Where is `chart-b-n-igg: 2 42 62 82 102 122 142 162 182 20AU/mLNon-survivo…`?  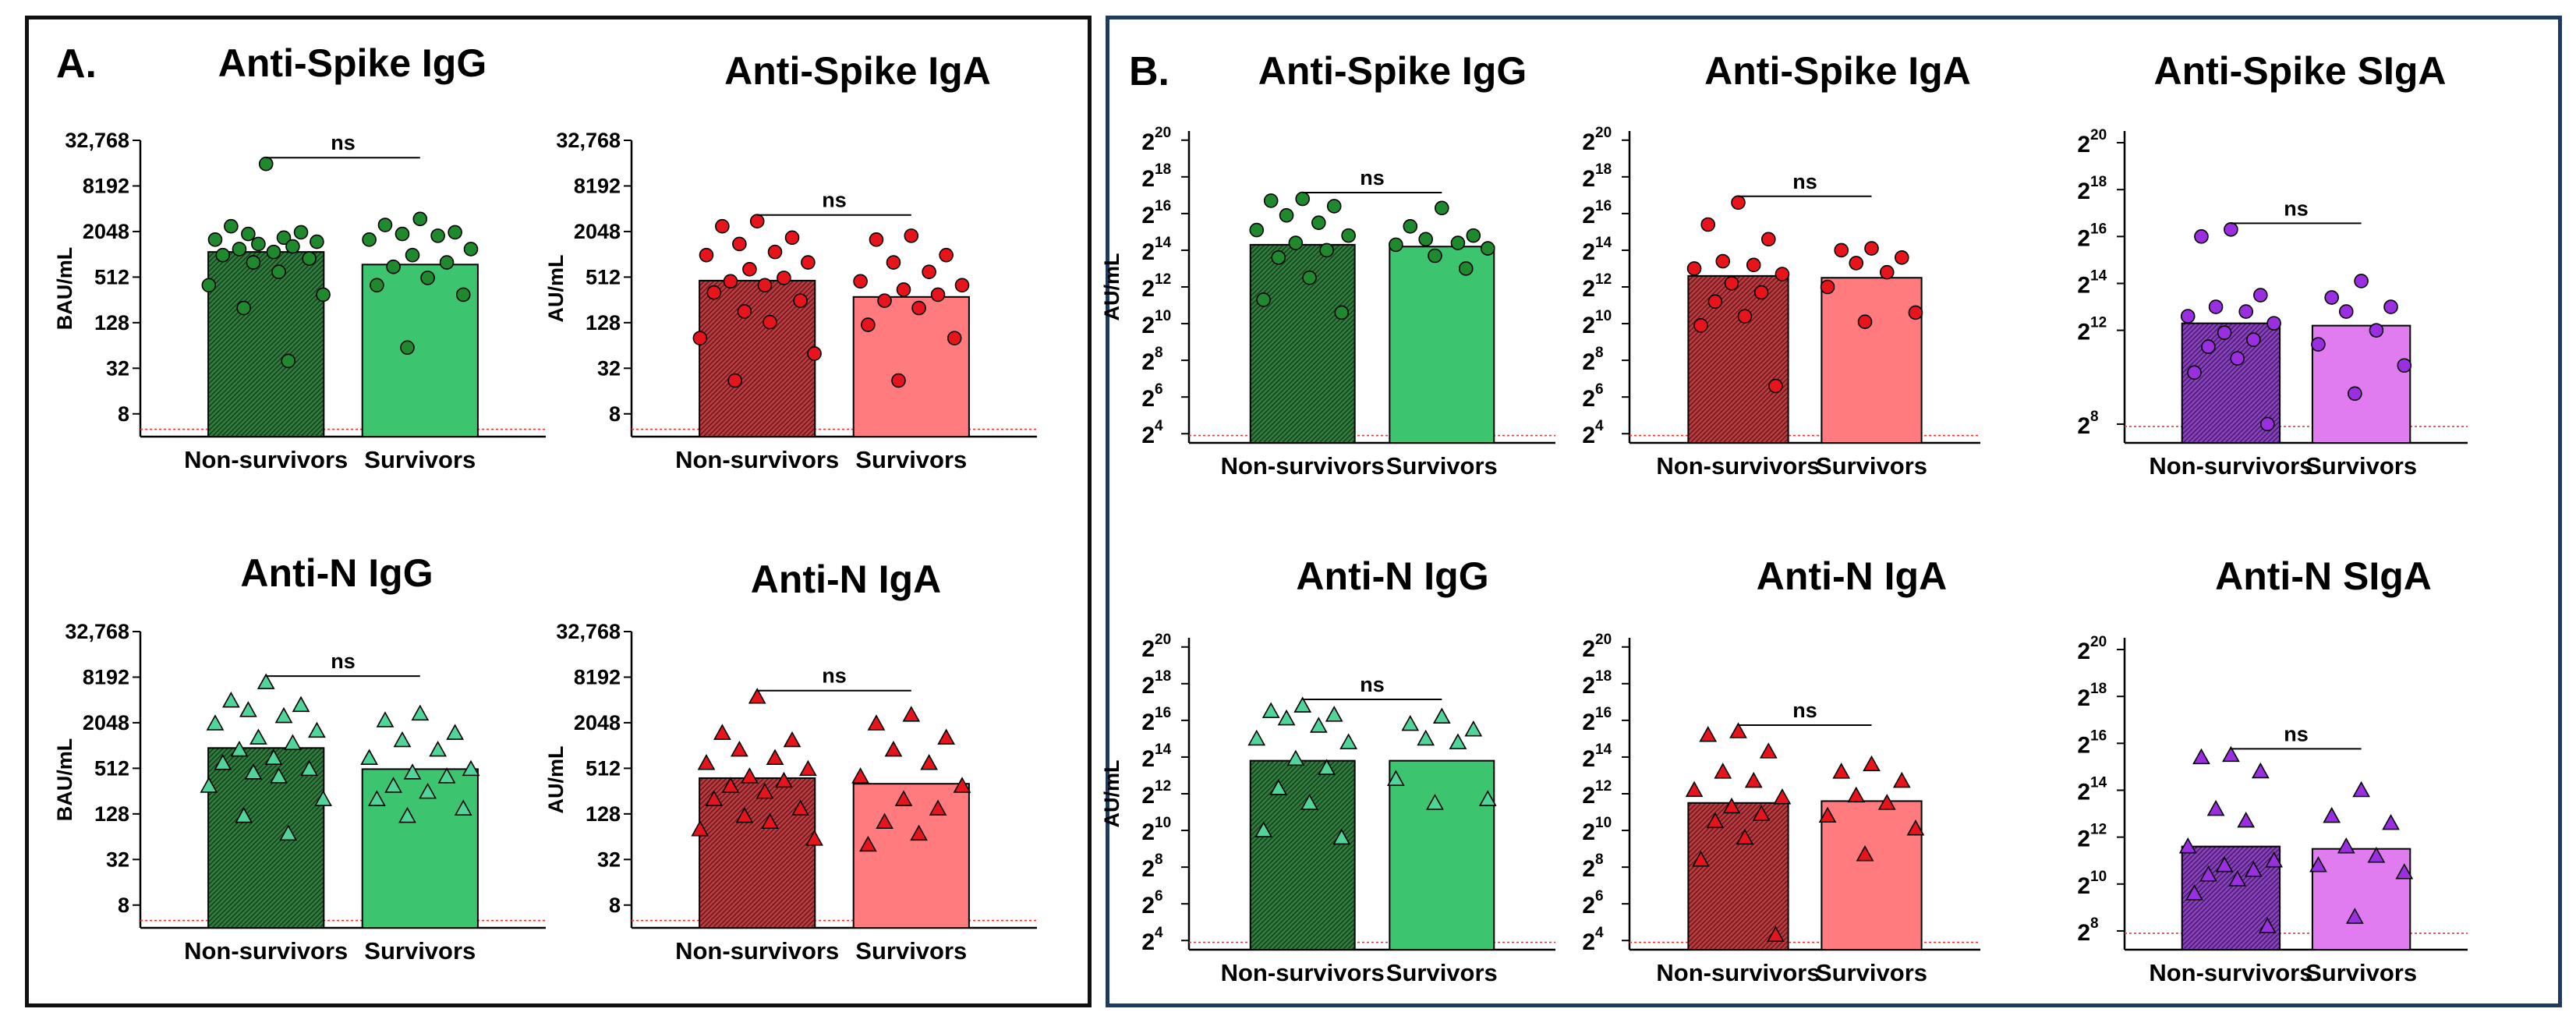
chart-b-n-igg: 2 42 62 82 102 122 142 162 182 20AU/mLNon-survivo… is located at coordinates (1327, 809).